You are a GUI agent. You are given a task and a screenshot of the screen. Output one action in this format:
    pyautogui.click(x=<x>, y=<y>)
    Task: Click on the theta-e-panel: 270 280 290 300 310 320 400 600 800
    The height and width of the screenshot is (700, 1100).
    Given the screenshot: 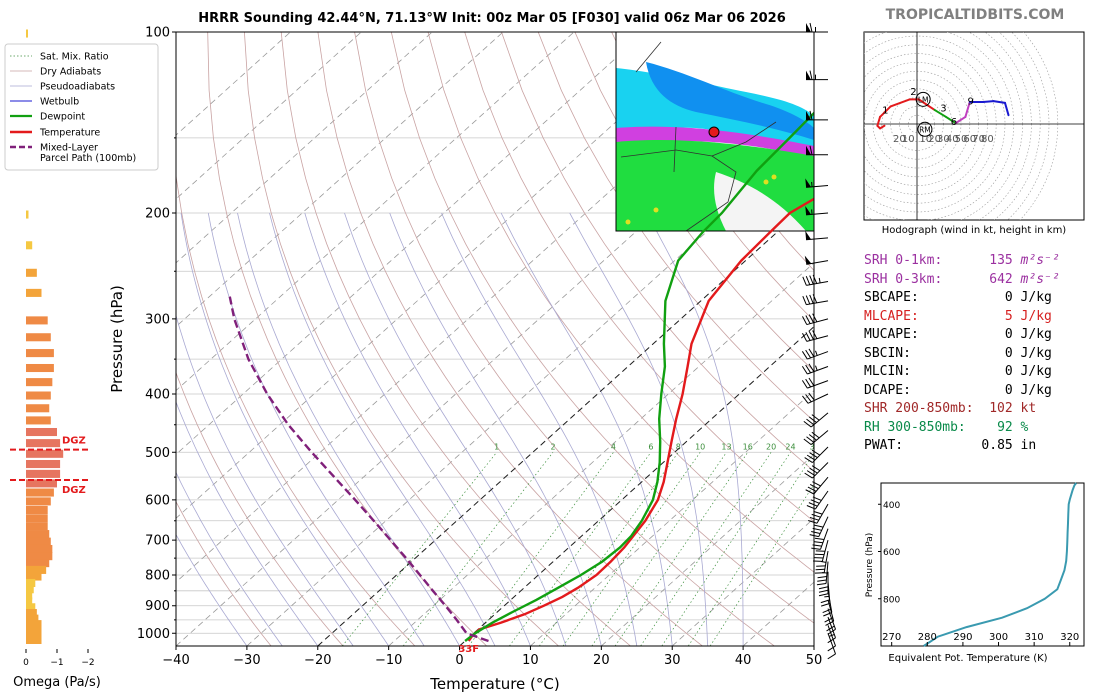 What is the action you would take?
    pyautogui.click(x=981, y=564)
    